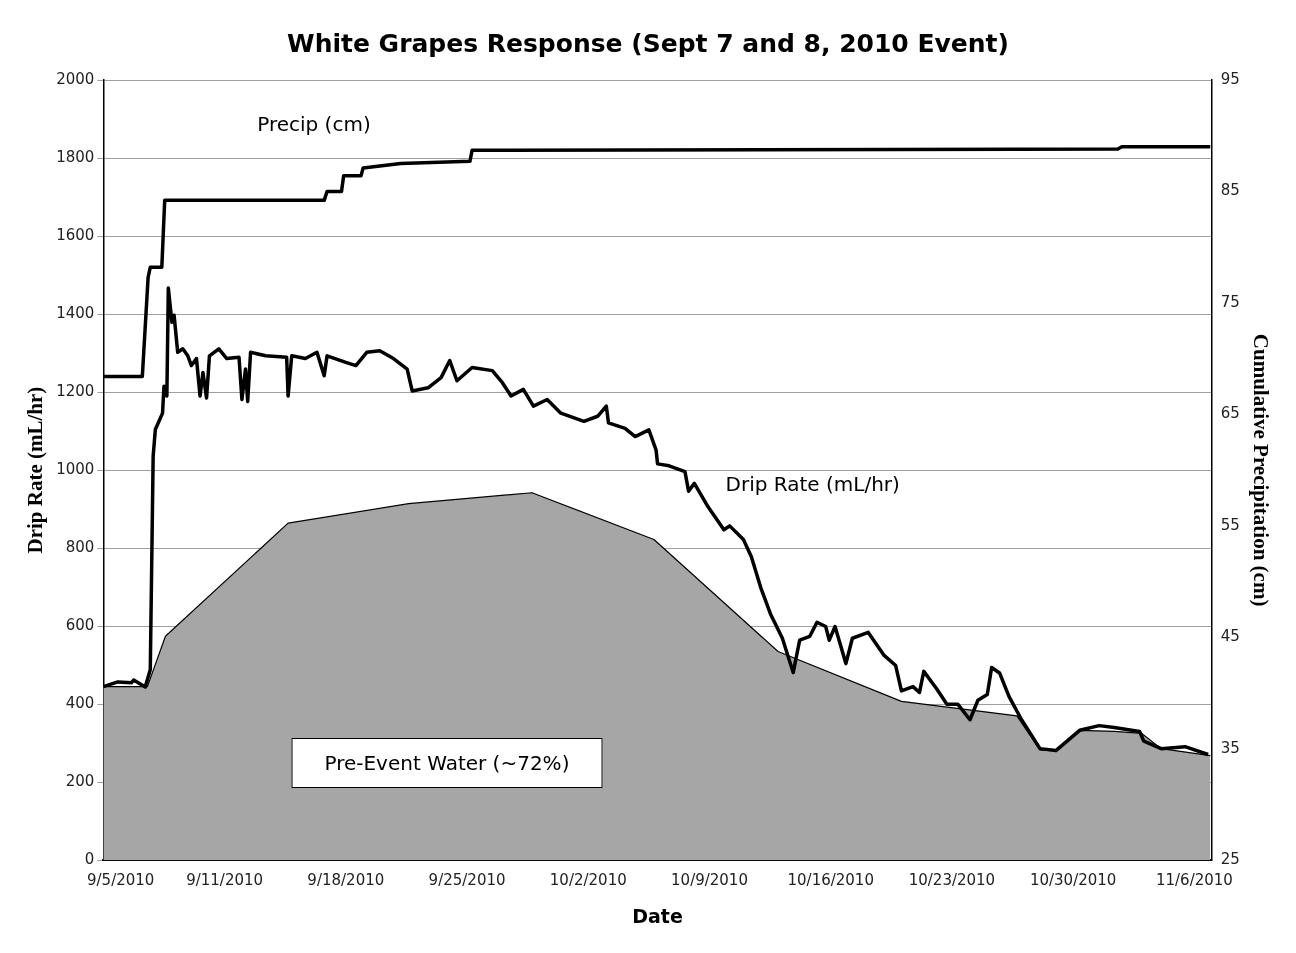 This screenshot has height=953, width=1296. I want to click on text-box: Pre-Event Water (~72%), so click(447, 762).